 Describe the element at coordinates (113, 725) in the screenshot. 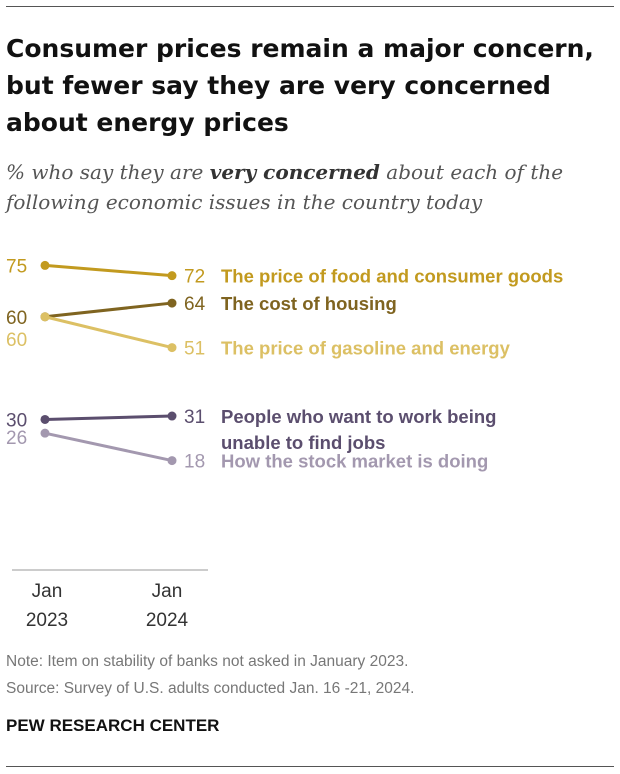

I see `brand-logo-text: PEW RESEARCH CENTER` at that location.